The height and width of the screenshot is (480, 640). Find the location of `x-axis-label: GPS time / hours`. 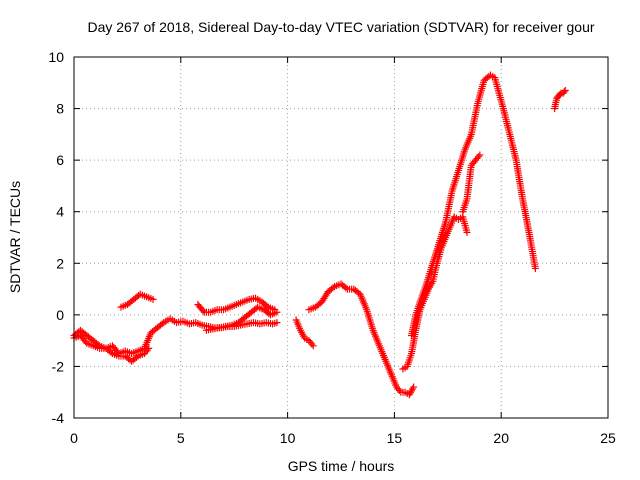

x-axis-label: GPS time / hours is located at coordinates (341, 466).